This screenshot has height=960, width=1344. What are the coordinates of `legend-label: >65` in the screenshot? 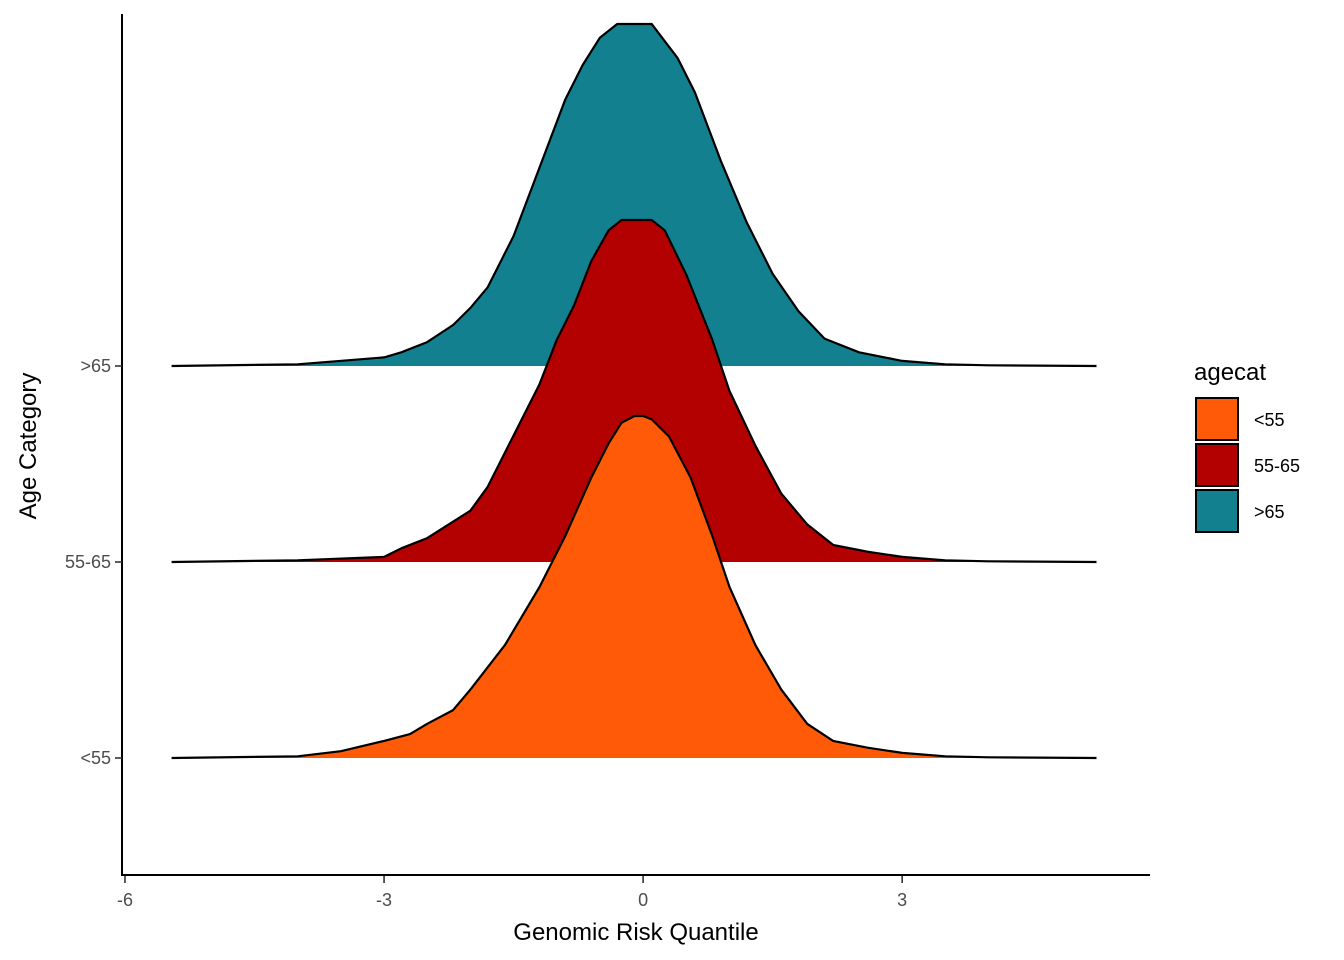 It's located at (1269, 512).